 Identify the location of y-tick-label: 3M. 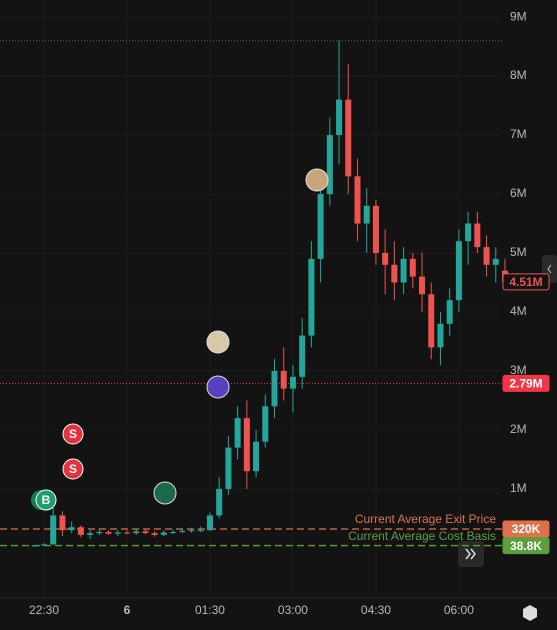
(518, 370).